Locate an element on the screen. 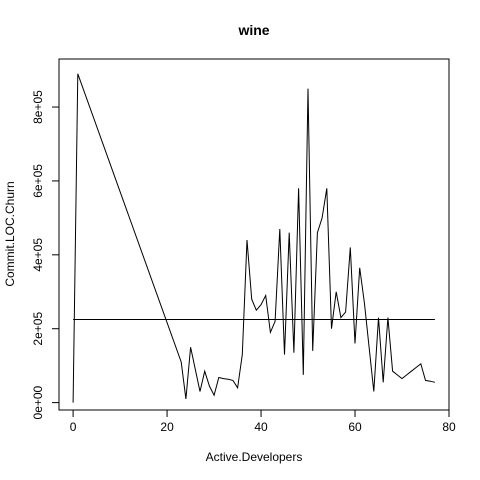 The height and width of the screenshot is (480, 480). x-tick-label: 80 is located at coordinates (449, 427).